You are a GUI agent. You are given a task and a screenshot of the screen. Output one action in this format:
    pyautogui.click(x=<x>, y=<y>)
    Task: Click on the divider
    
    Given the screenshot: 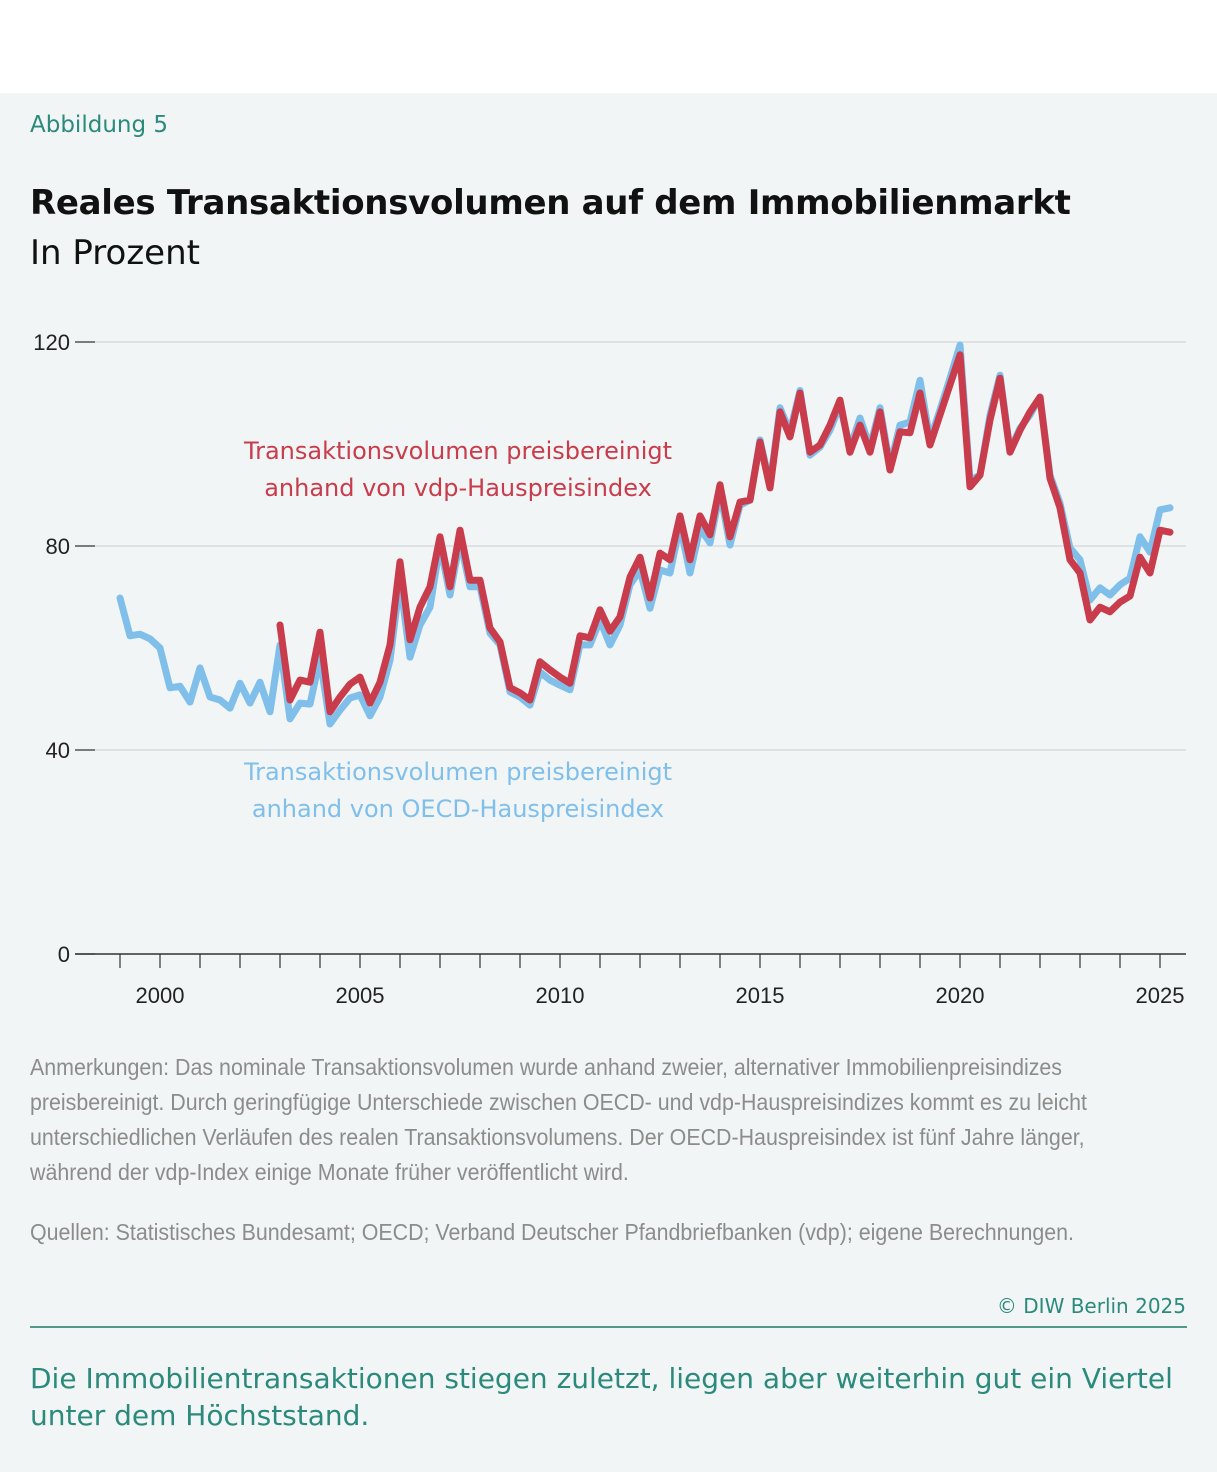 What is the action you would take?
    pyautogui.click(x=608, y=1327)
    